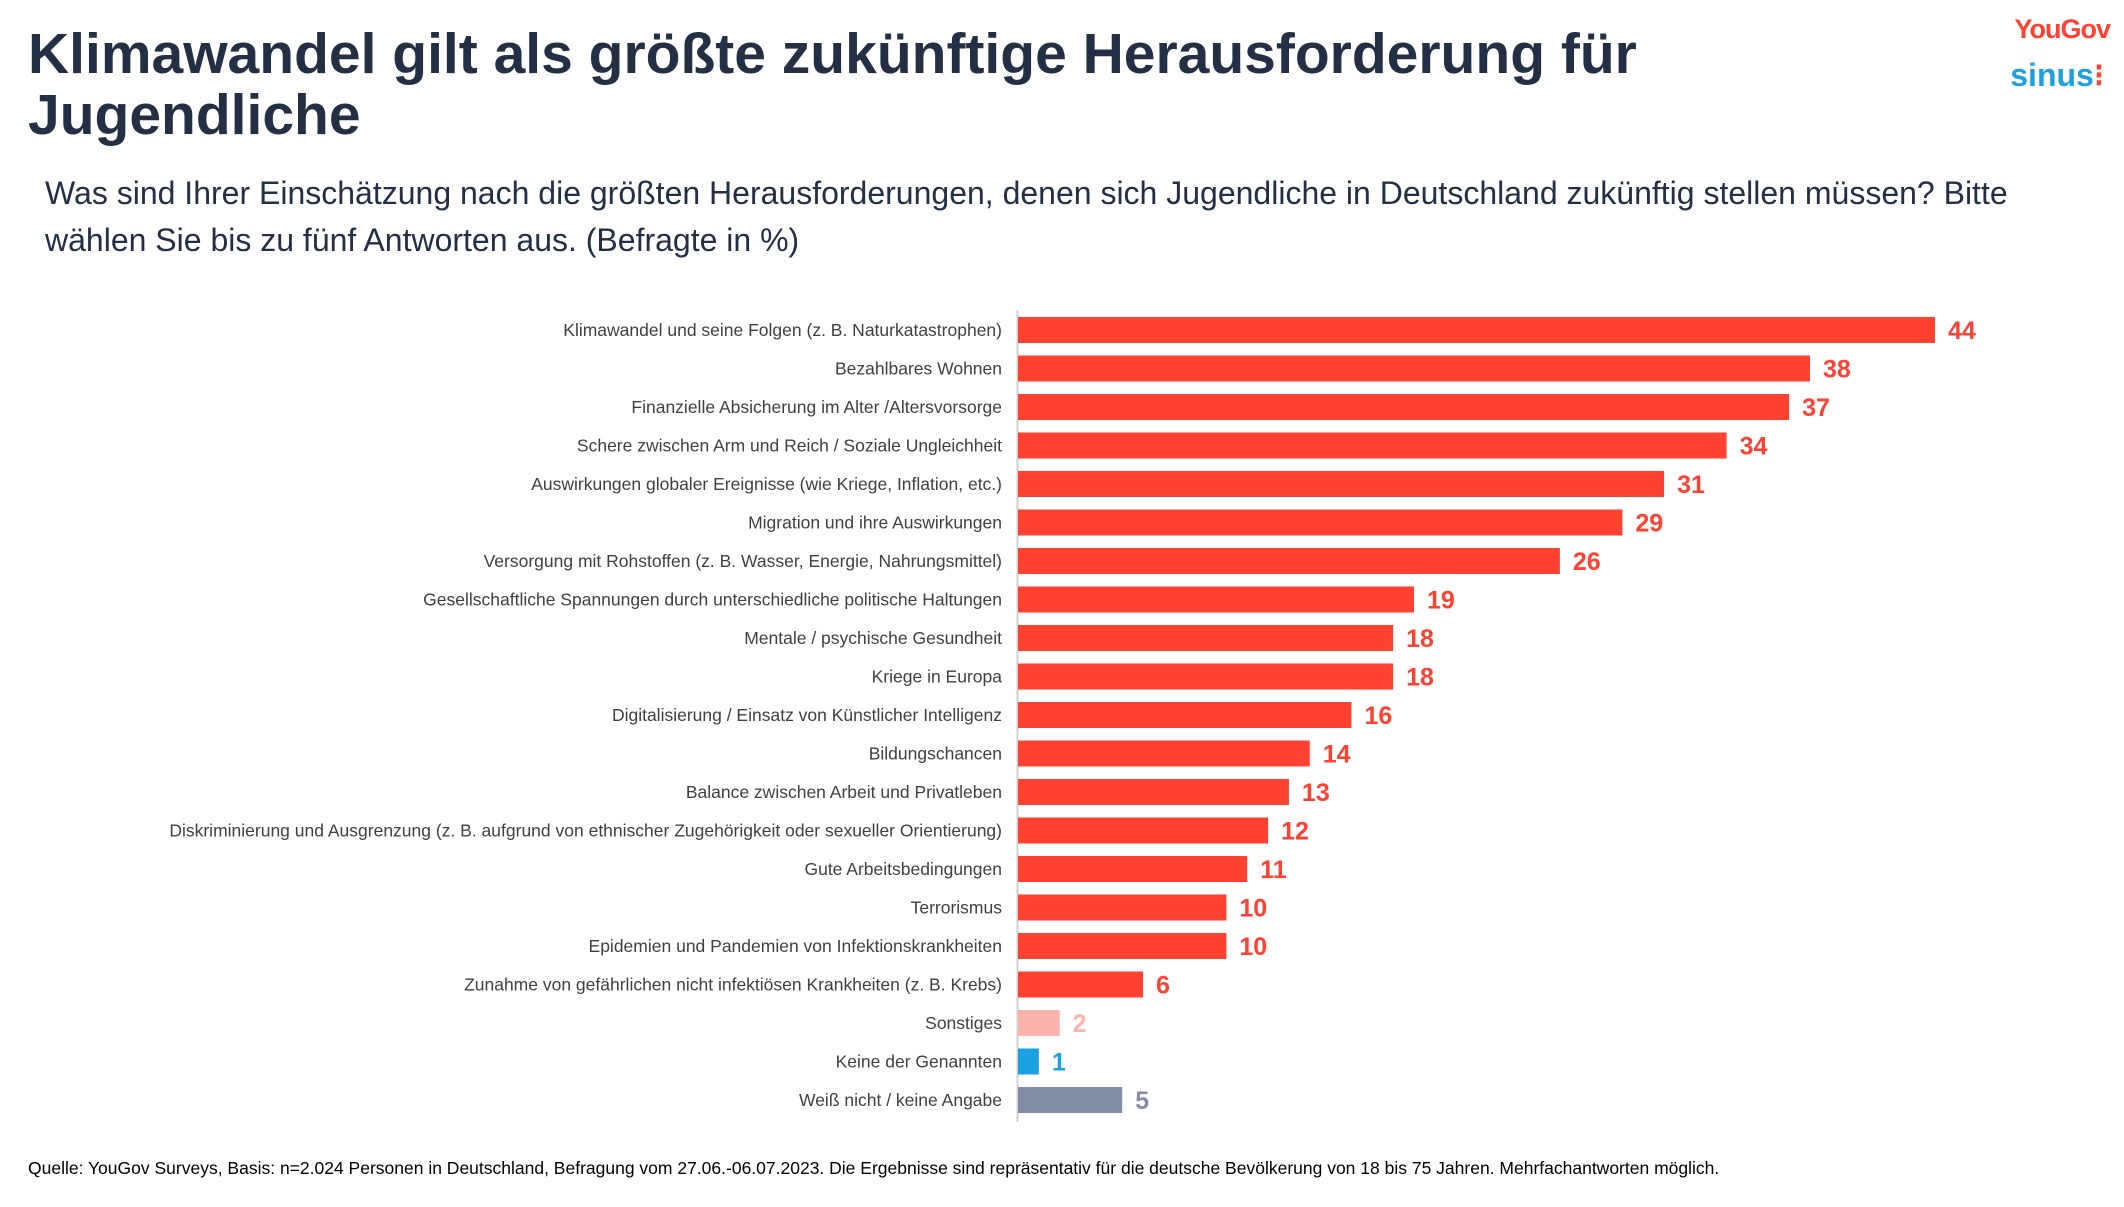  Describe the element at coordinates (957, 908) in the screenshot. I see `category-label: Terrorismus` at that location.